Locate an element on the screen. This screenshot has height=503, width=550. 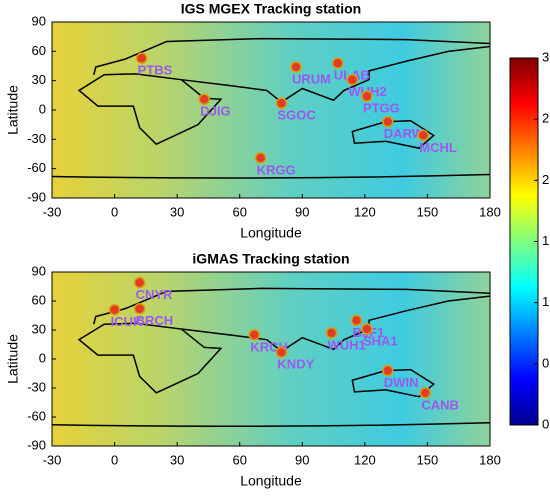
panel-title: iGMAS Tracking station is located at coordinates (270, 259).